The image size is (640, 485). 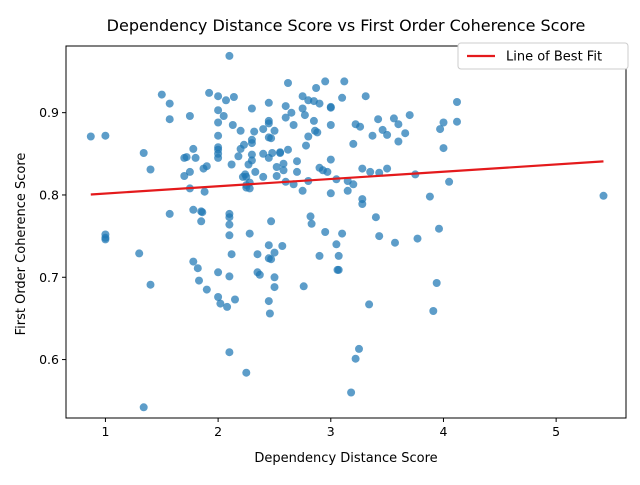 What do you see at coordinates (49, 112) in the screenshot?
I see `y-tick-label: 0.9` at bounding box center [49, 112].